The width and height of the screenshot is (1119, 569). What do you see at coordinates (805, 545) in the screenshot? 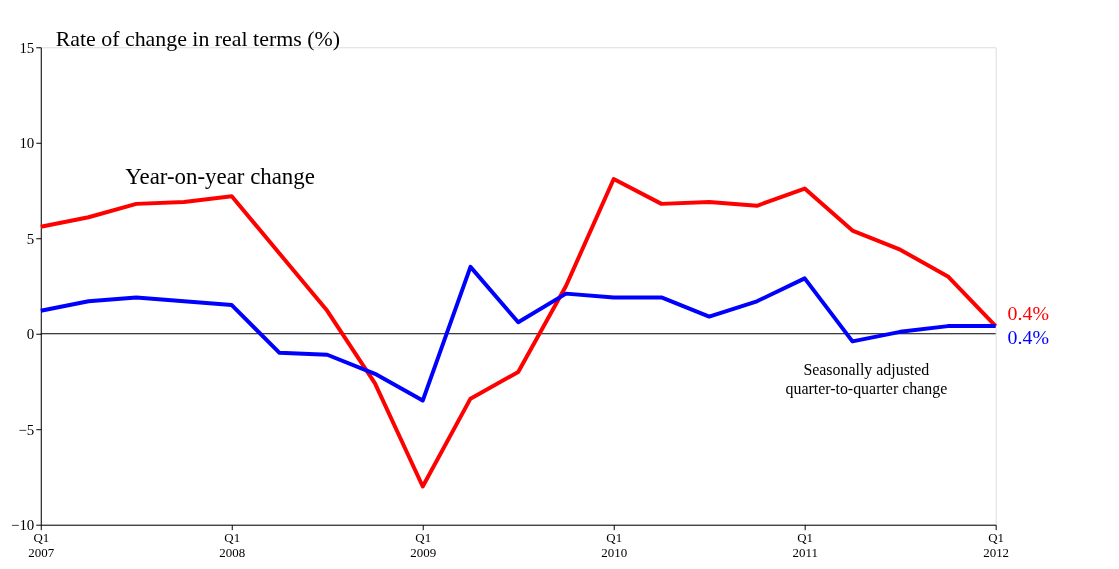
I see `x-tick-label: Q1 2011` at bounding box center [805, 545].